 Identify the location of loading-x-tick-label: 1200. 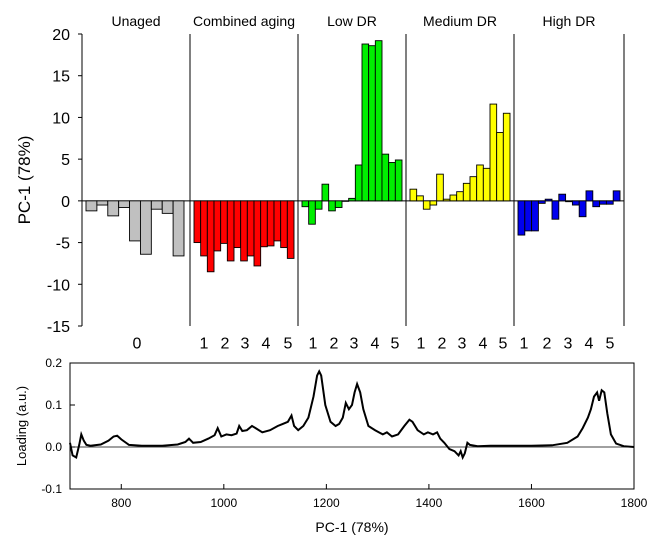
(326, 503).